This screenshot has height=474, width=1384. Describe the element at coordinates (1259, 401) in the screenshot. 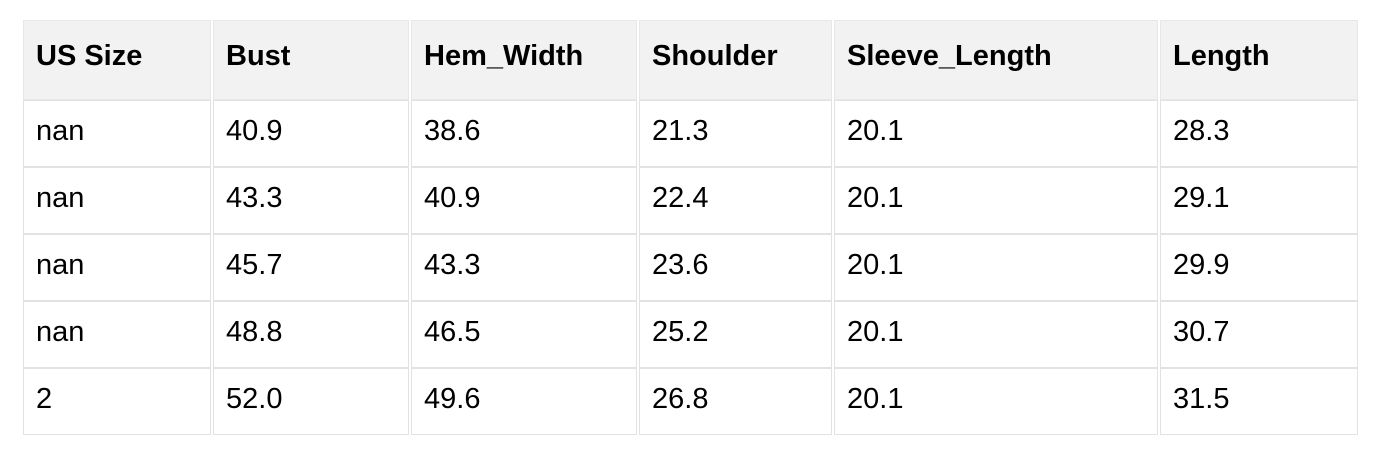

I see `table-cell: 31.5` at that location.